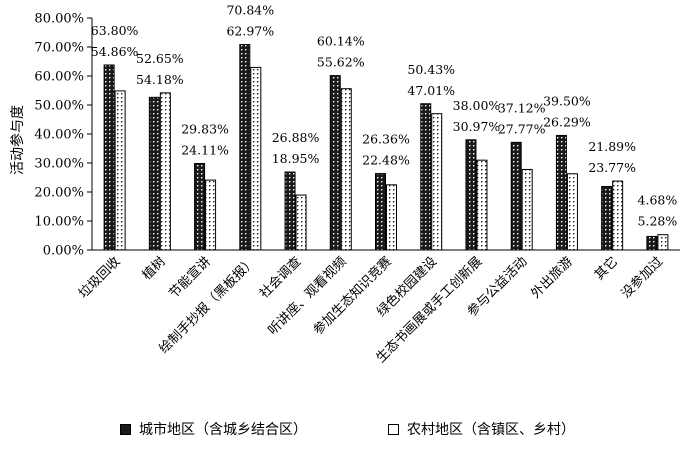  Describe the element at coordinates (59, 193) in the screenshot. I see `y-tick-label: 20.00%` at that location.